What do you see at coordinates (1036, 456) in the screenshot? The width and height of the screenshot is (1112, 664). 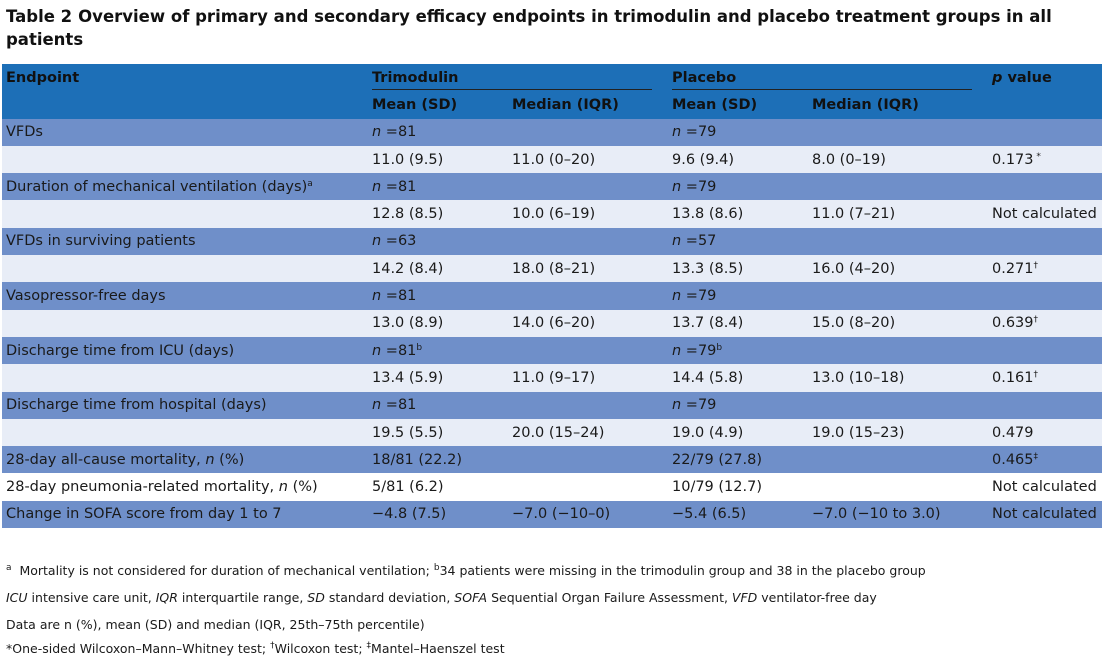 I see `footnote-mark: ‡` at bounding box center [1036, 456].